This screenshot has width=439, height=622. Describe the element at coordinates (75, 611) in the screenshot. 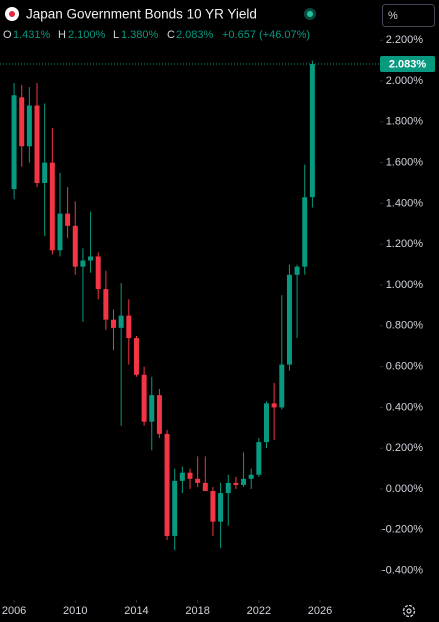

I see `x-tick-label: 2010` at that location.